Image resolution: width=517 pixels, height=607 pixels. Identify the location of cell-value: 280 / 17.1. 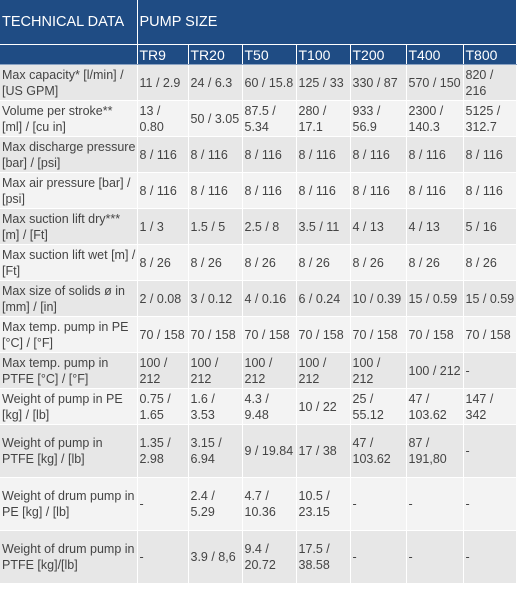
(323, 118).